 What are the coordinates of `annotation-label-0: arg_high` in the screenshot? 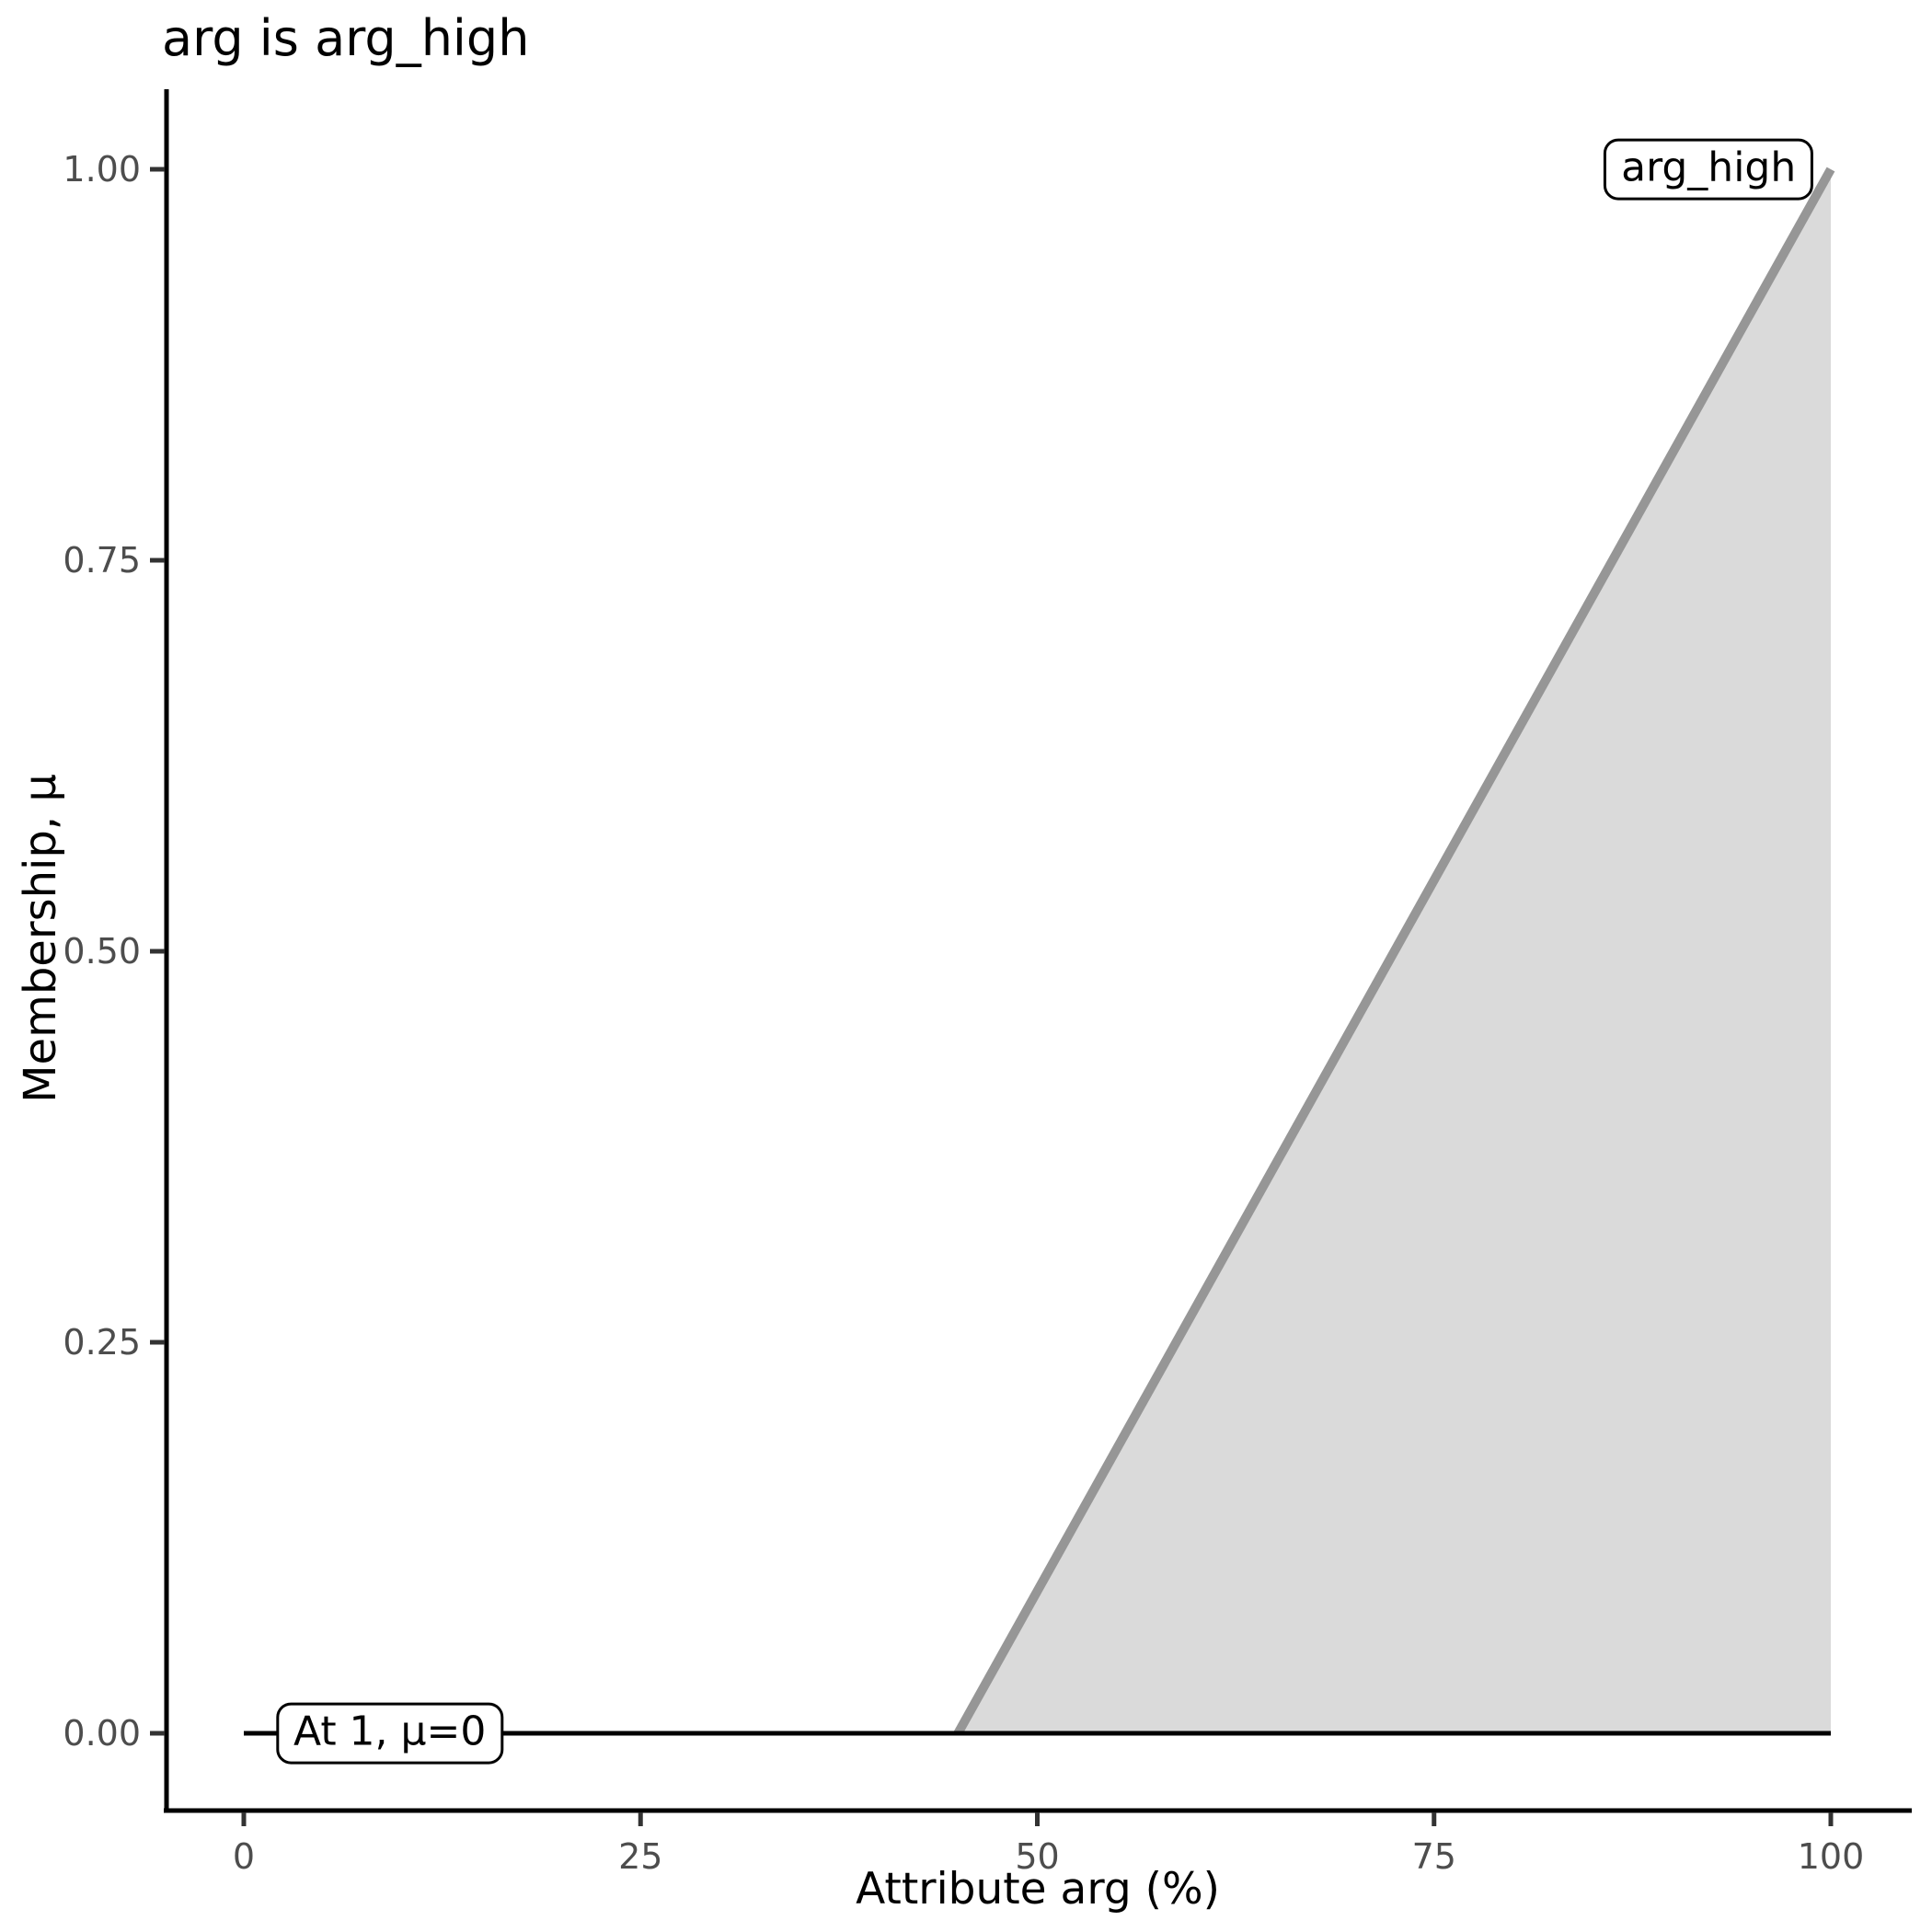 It's located at (1709, 169).